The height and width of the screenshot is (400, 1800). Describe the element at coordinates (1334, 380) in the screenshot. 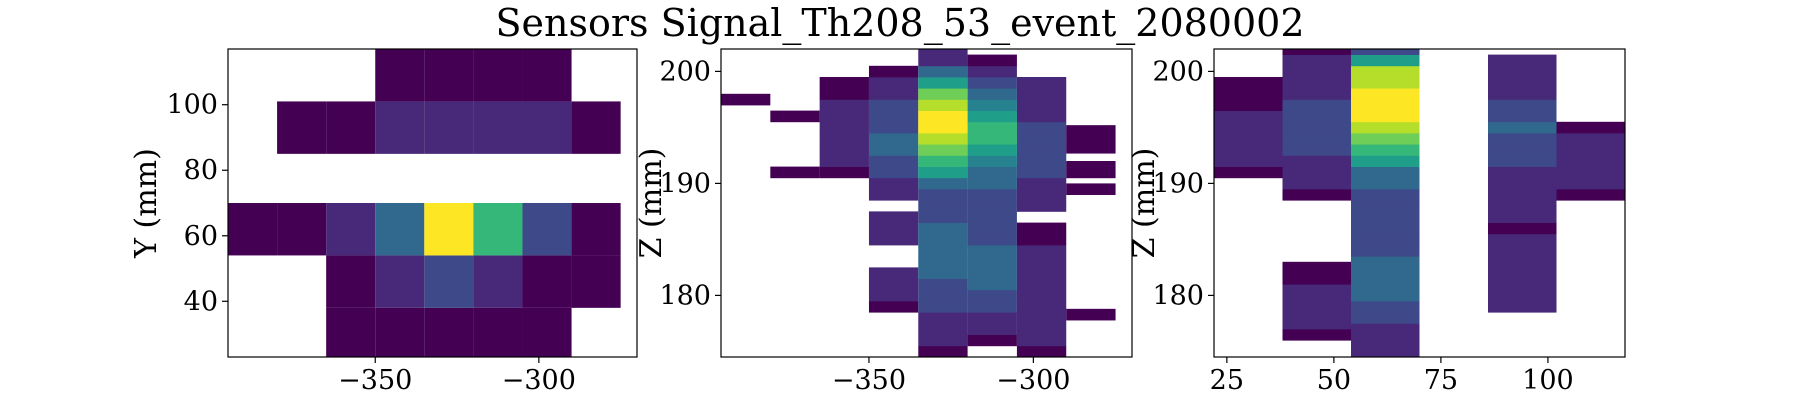

I see `x-tick-label: 50` at that location.